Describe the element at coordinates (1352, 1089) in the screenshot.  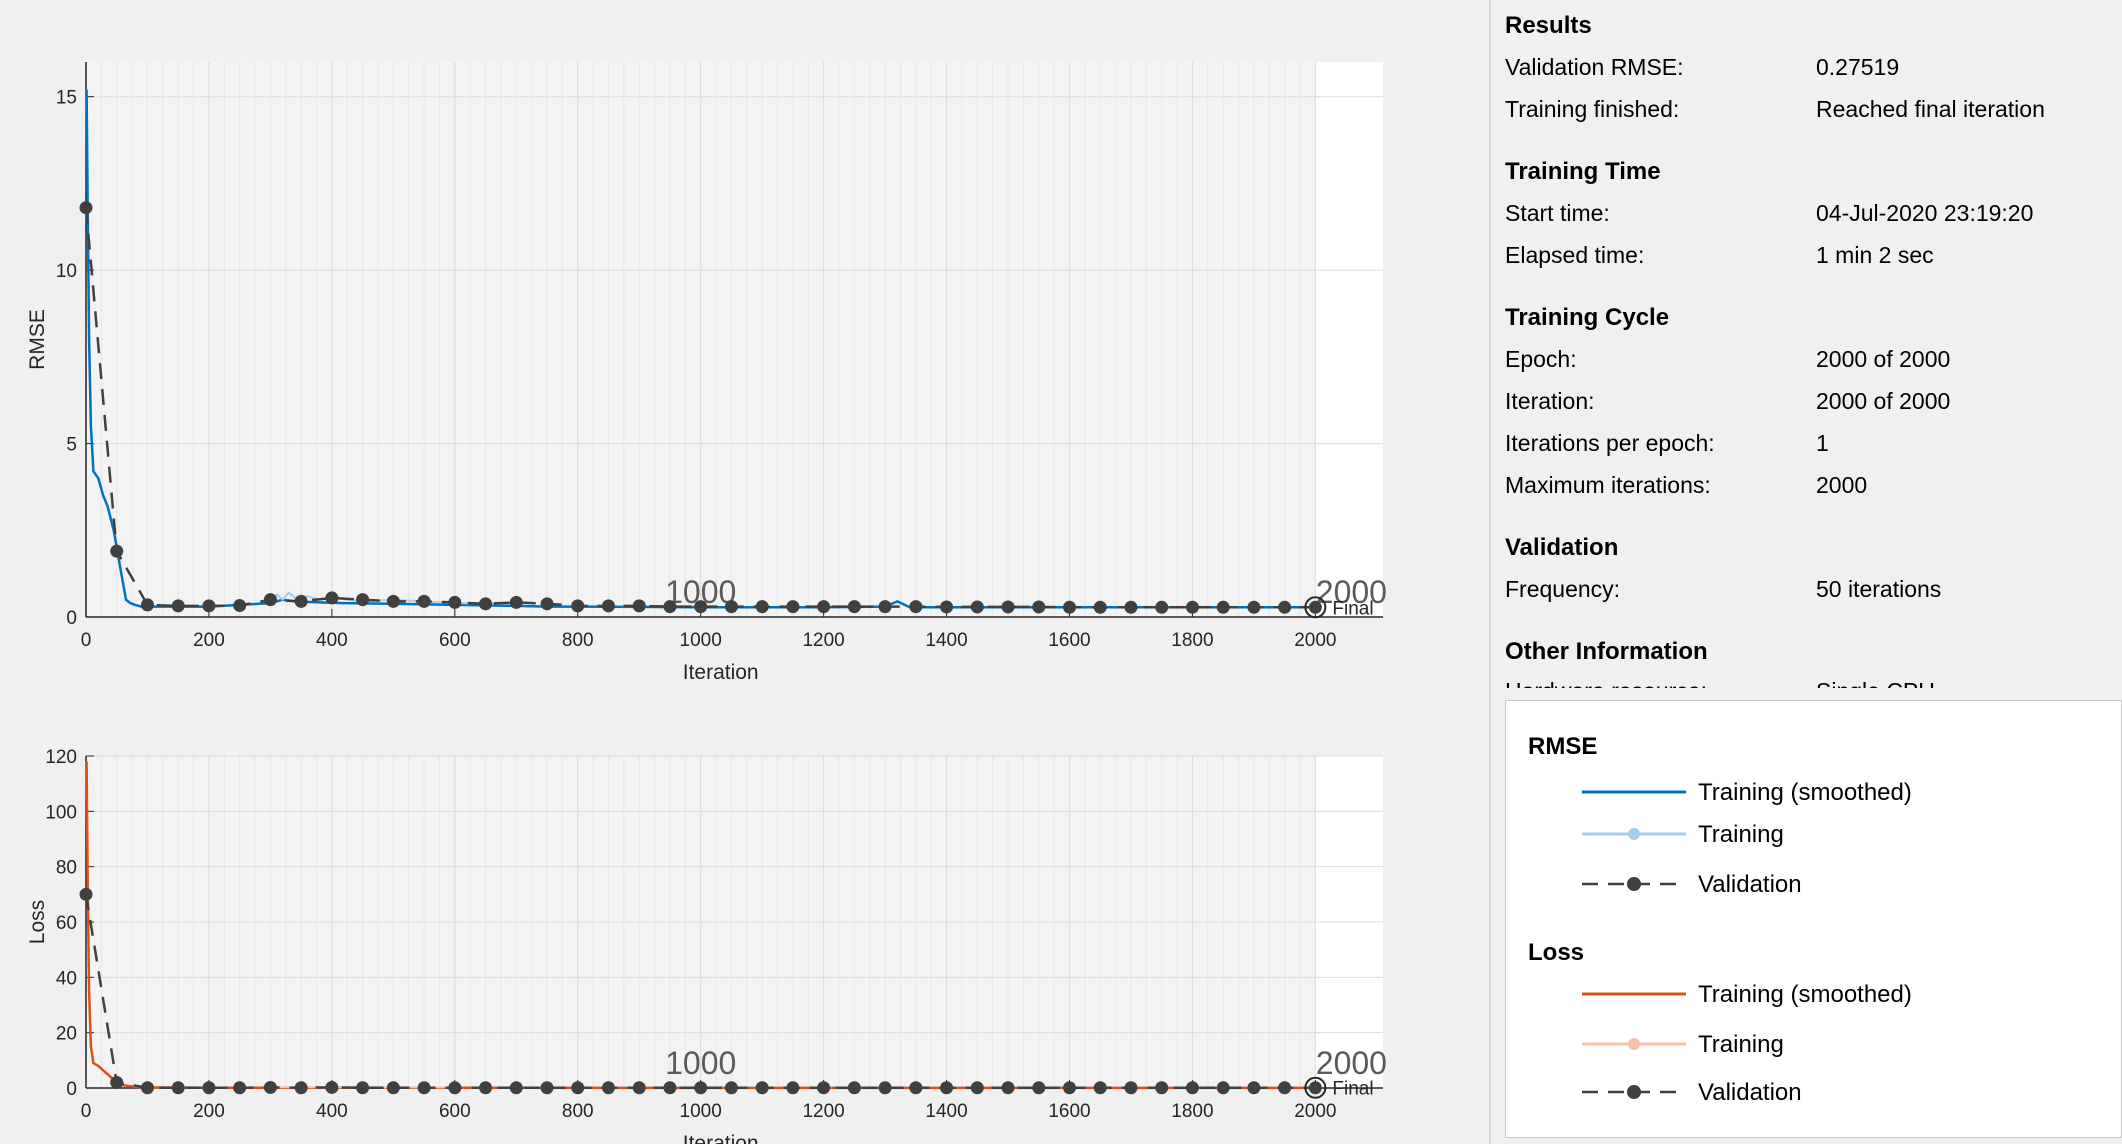
I see `loss-final-label: Final` at that location.